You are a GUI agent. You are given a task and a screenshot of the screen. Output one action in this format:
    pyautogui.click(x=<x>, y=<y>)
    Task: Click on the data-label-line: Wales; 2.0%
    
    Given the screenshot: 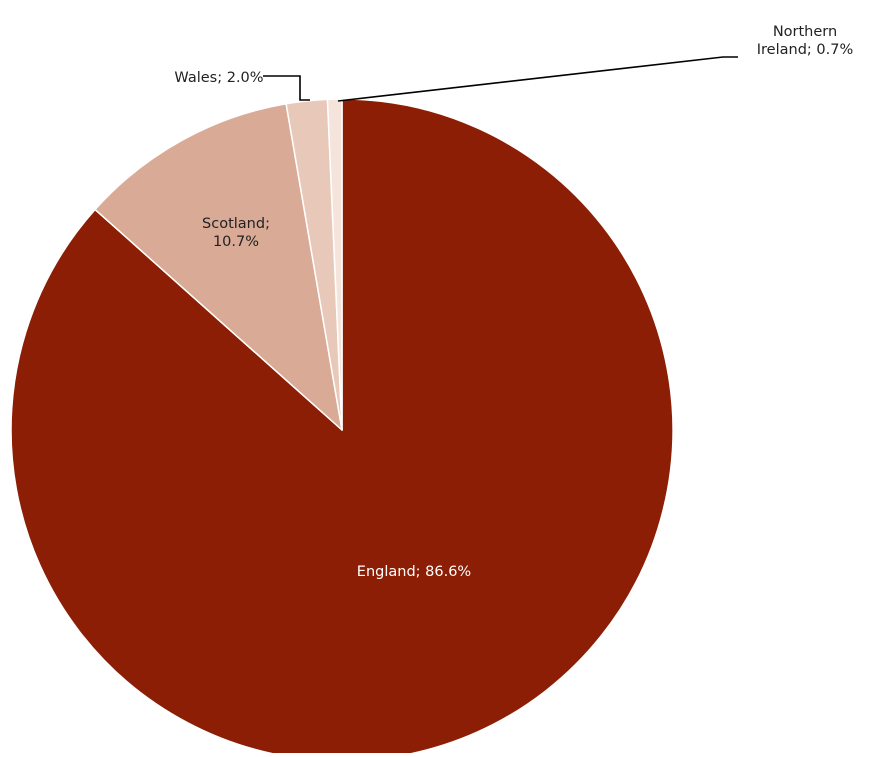 What is the action you would take?
    pyautogui.click(x=218, y=78)
    